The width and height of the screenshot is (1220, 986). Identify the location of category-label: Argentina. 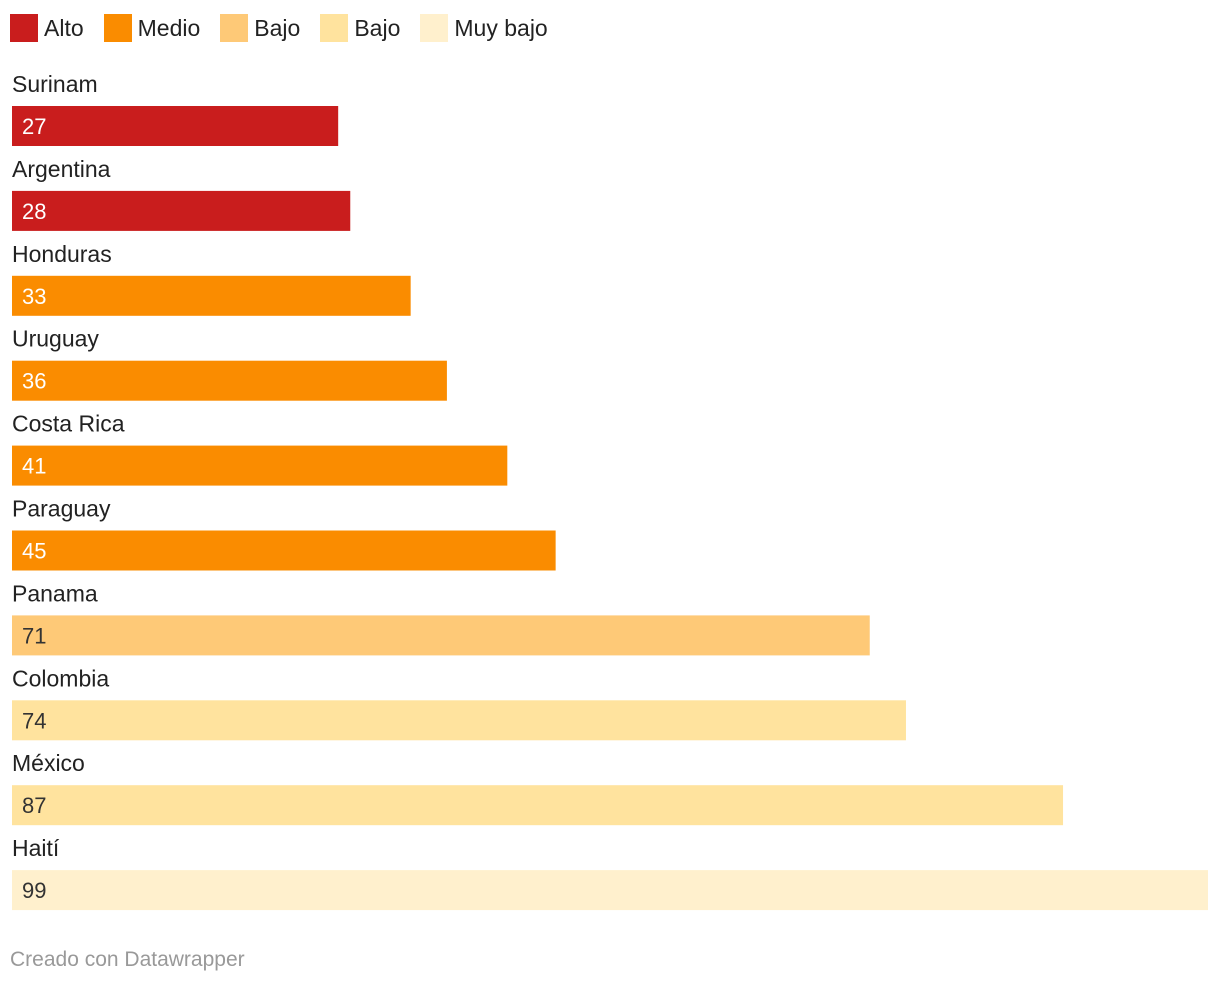
(61, 169).